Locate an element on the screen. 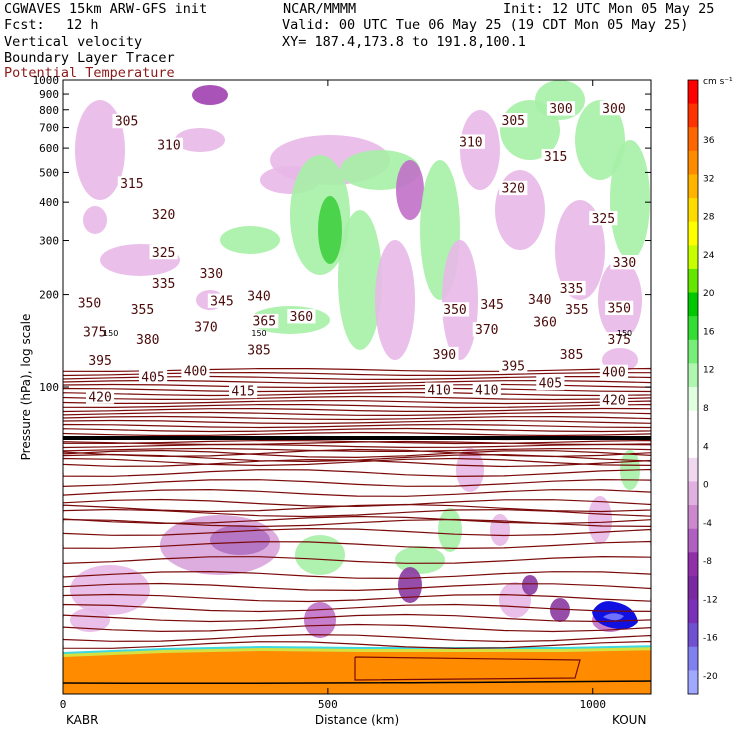 The height and width of the screenshot is (740, 740). theta-label: 410 is located at coordinates (486, 390).